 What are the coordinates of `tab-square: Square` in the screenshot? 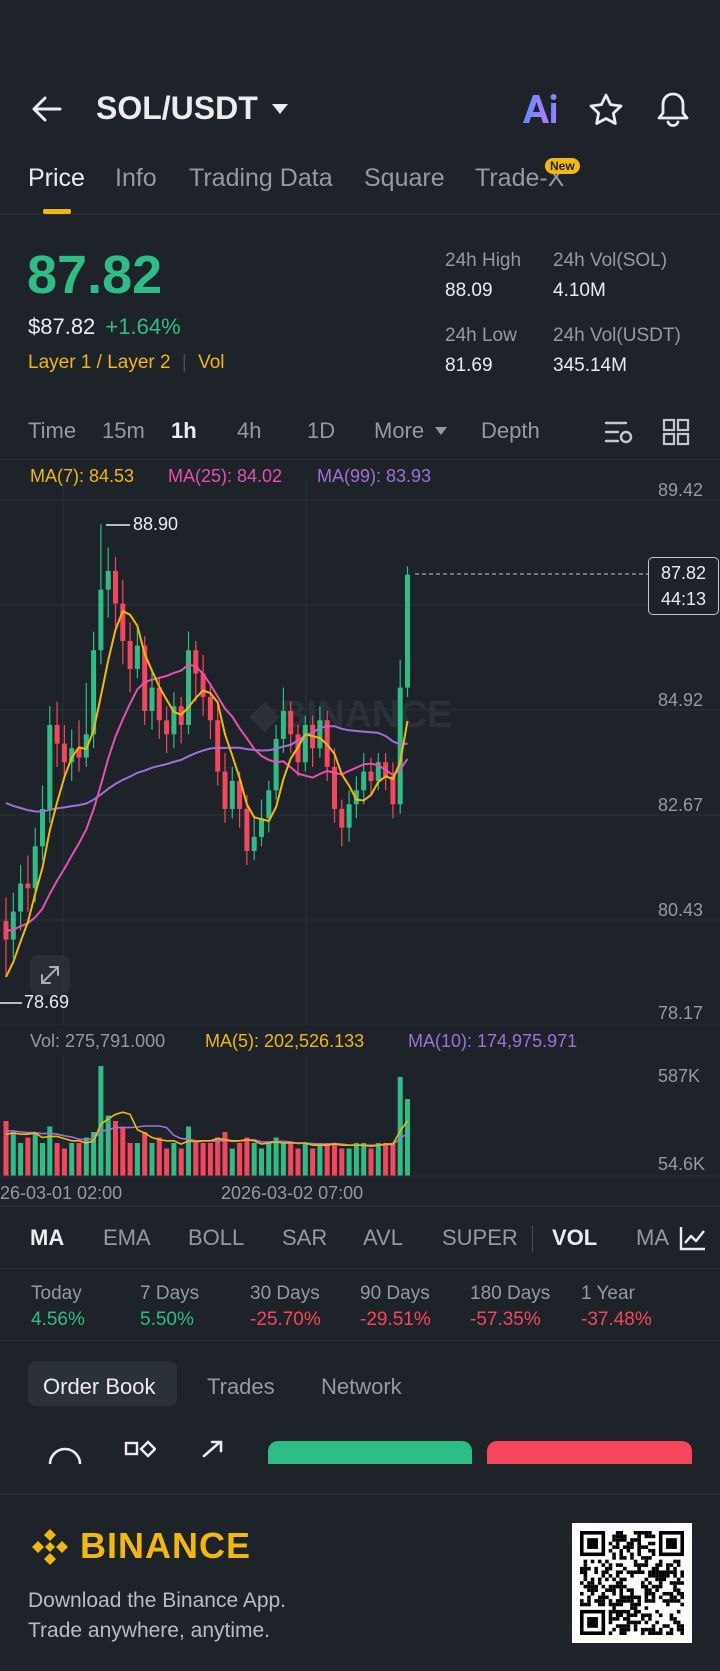 It's located at (404, 178).